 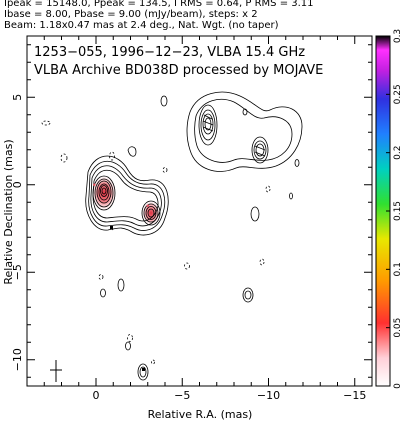 What do you see at coordinates (94, 184) in the screenshot?
I see `source-peak-core` at bounding box center [94, 184].